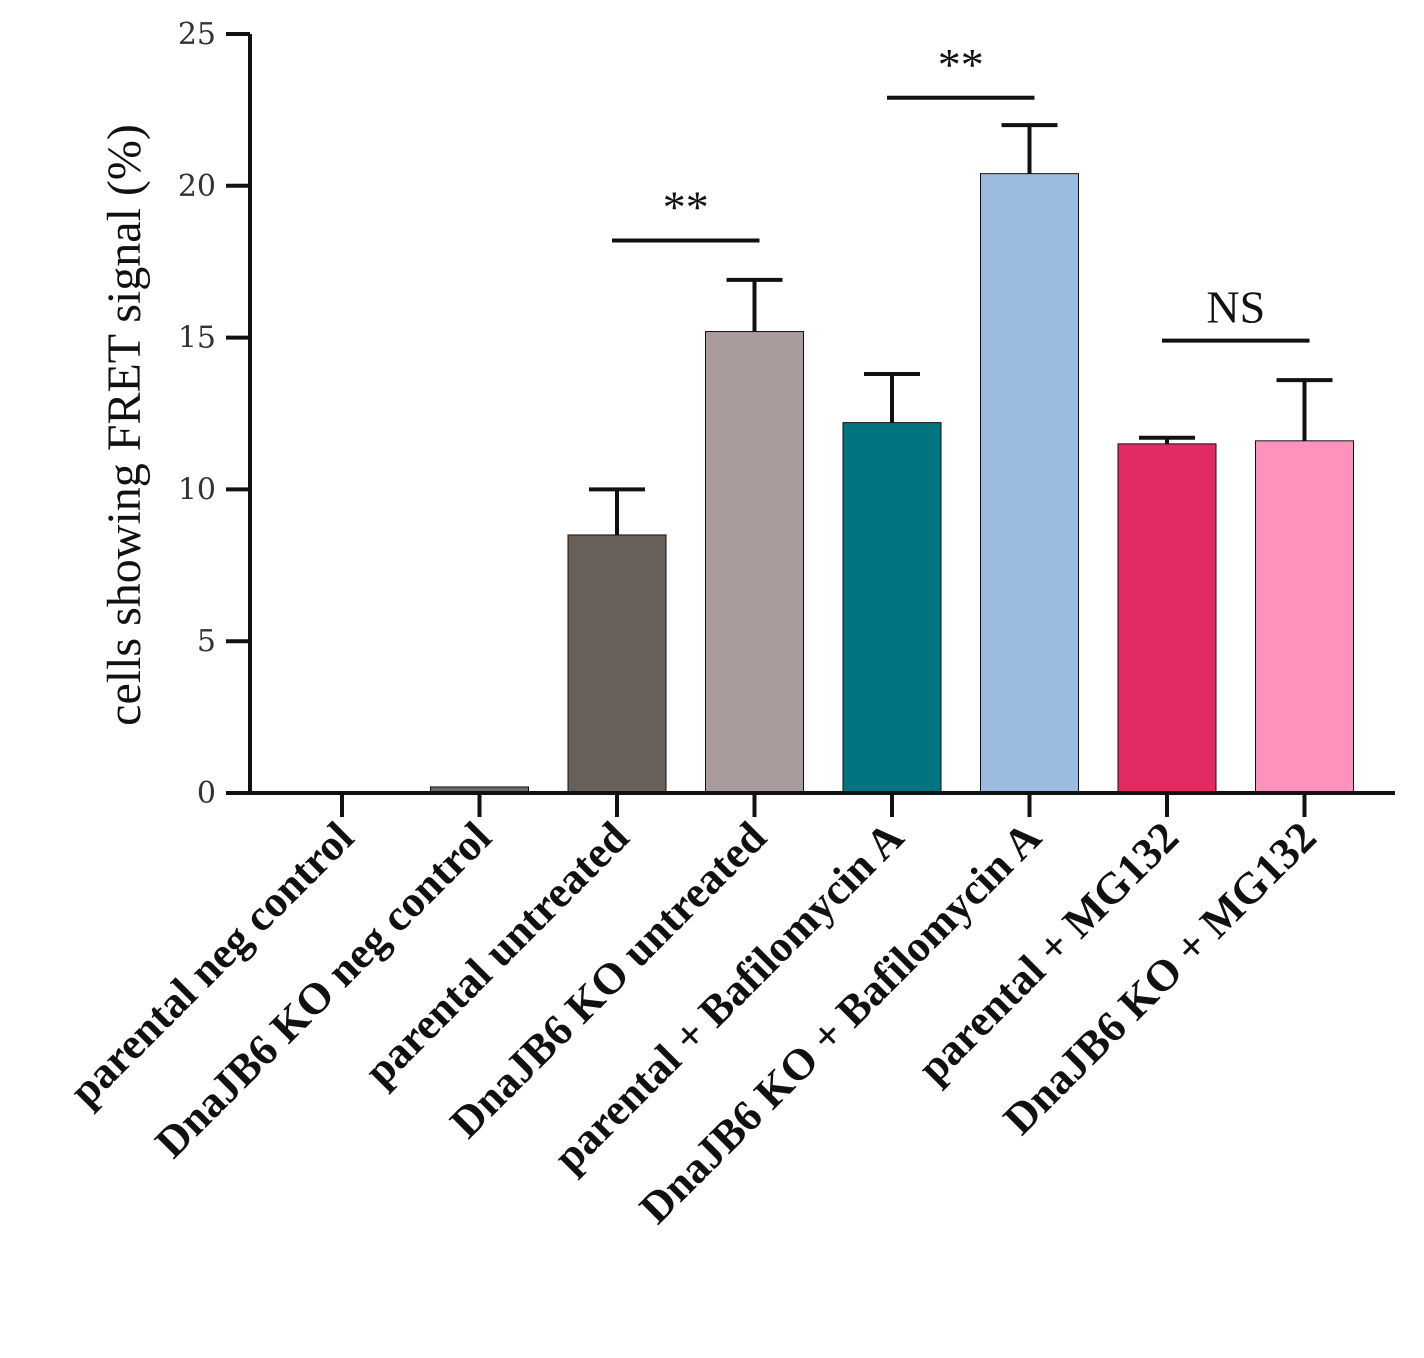  Describe the element at coordinates (496, 953) in the screenshot. I see `x-label-3: parental untreated` at that location.